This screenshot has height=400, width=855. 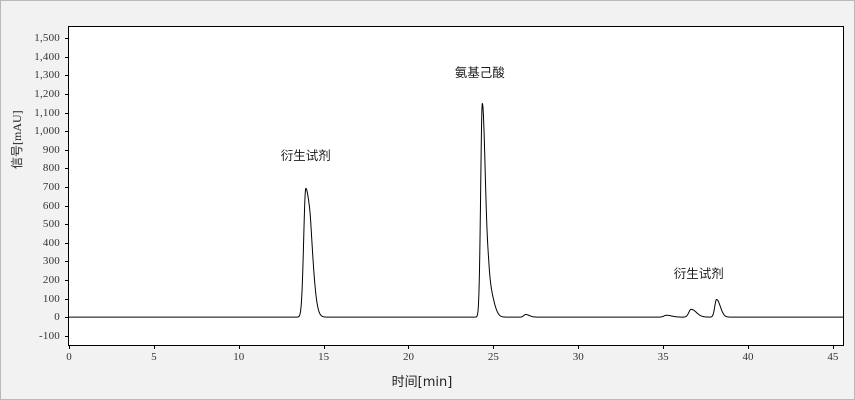 I want to click on y-tick-label: 400, so click(x=51, y=242).